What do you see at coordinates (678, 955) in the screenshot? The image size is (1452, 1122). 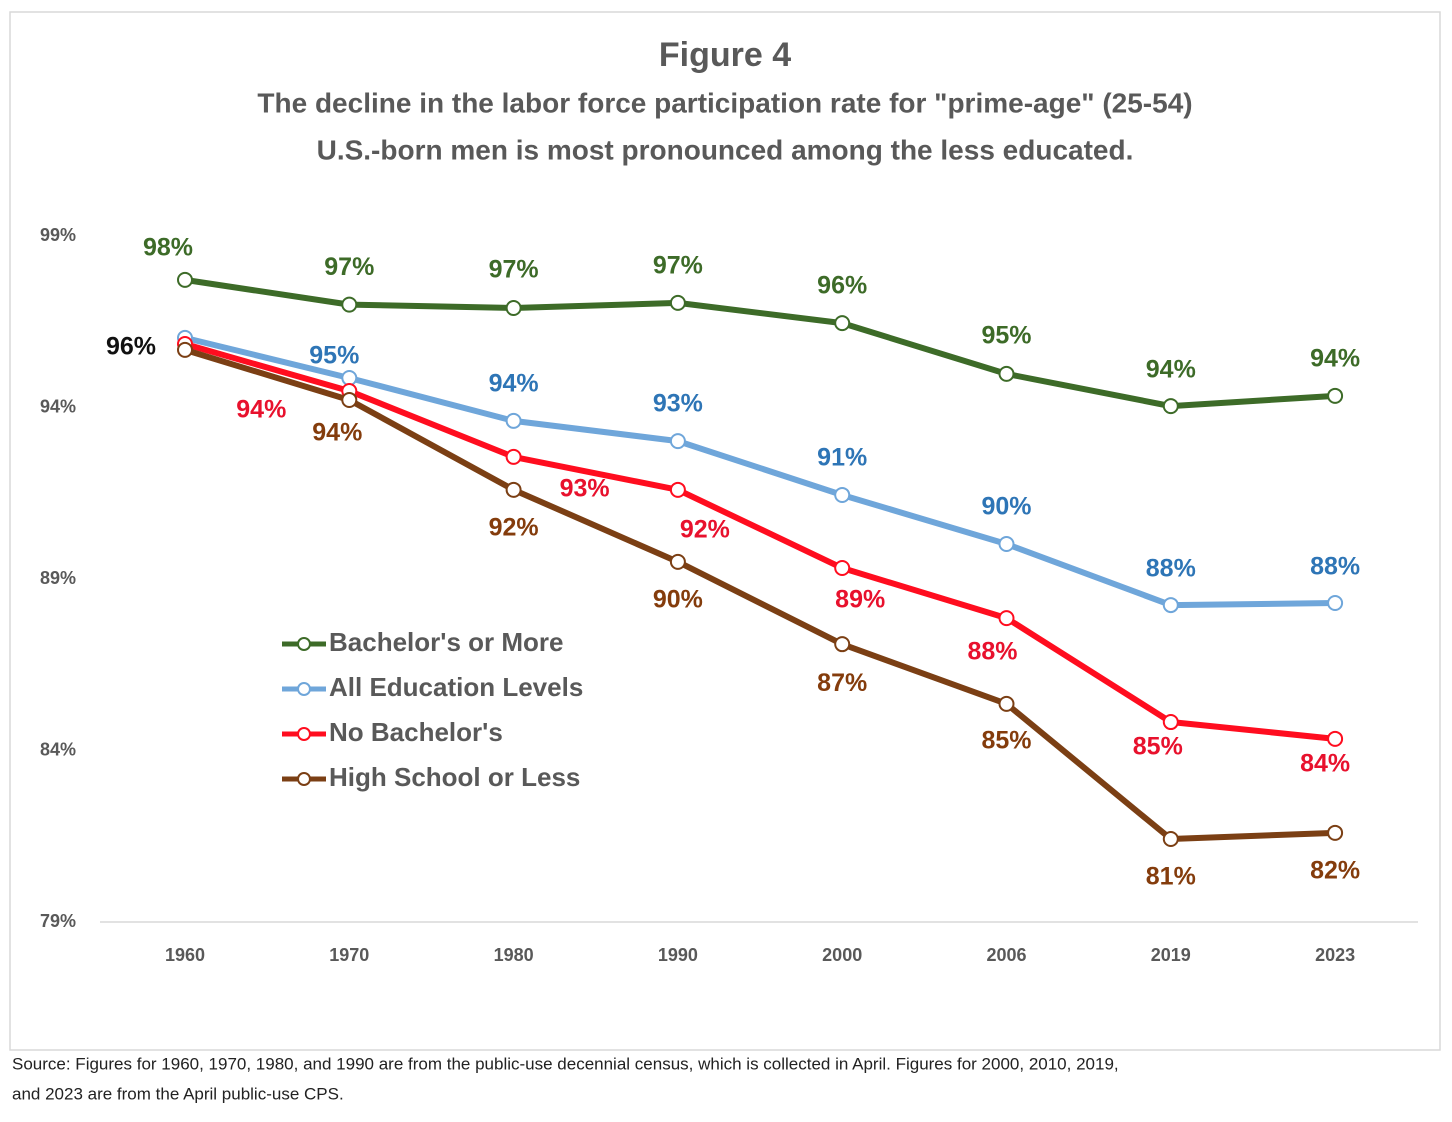 I see `x-tick-label: 1990` at bounding box center [678, 955].